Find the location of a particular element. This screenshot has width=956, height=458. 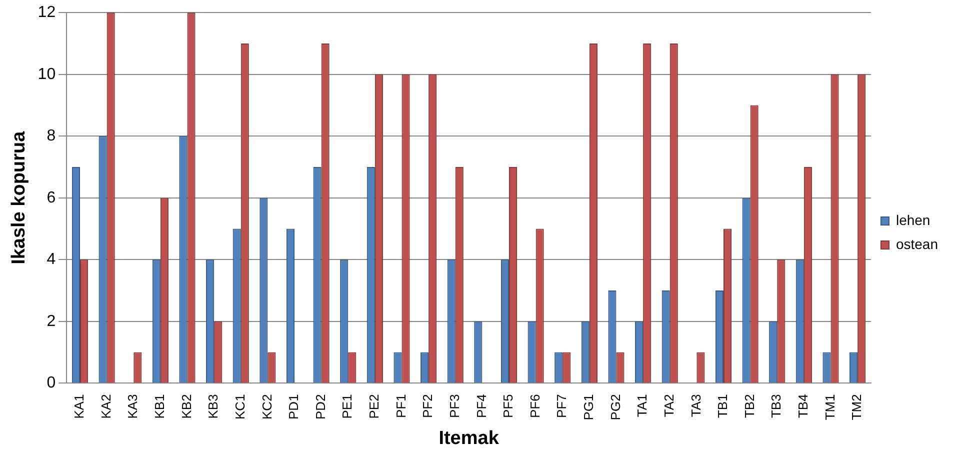

x-tick-label: TA2 is located at coordinates (668, 406).